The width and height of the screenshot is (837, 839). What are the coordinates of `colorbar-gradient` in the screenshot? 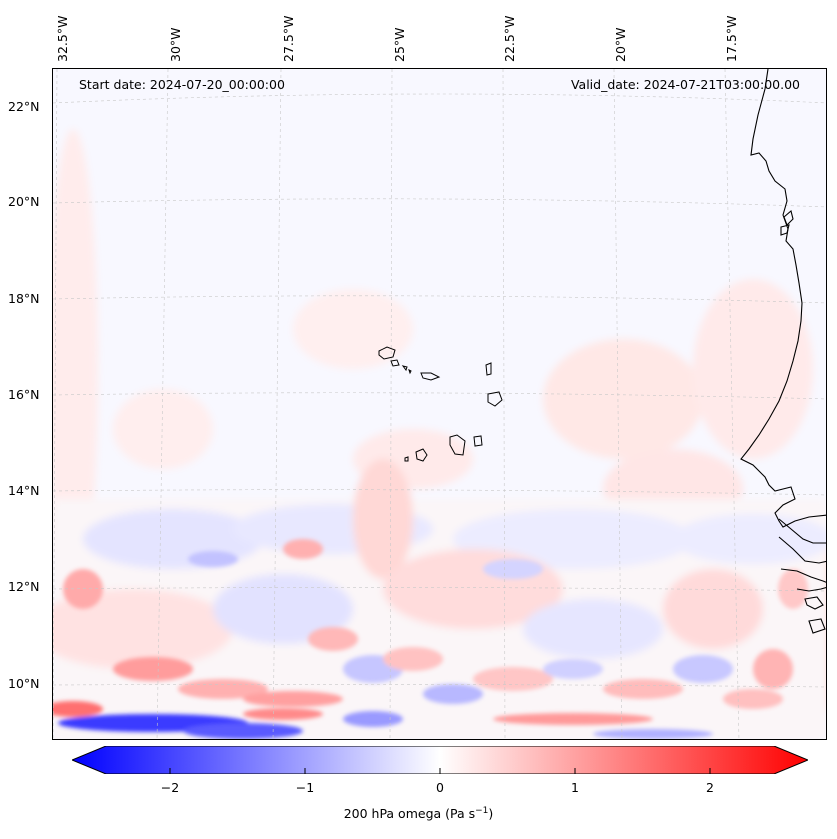 It's located at (440, 760).